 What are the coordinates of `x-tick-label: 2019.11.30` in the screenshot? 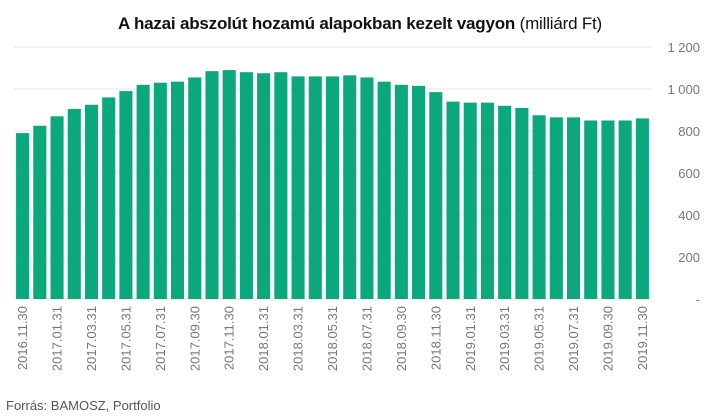 It's located at (642, 338).